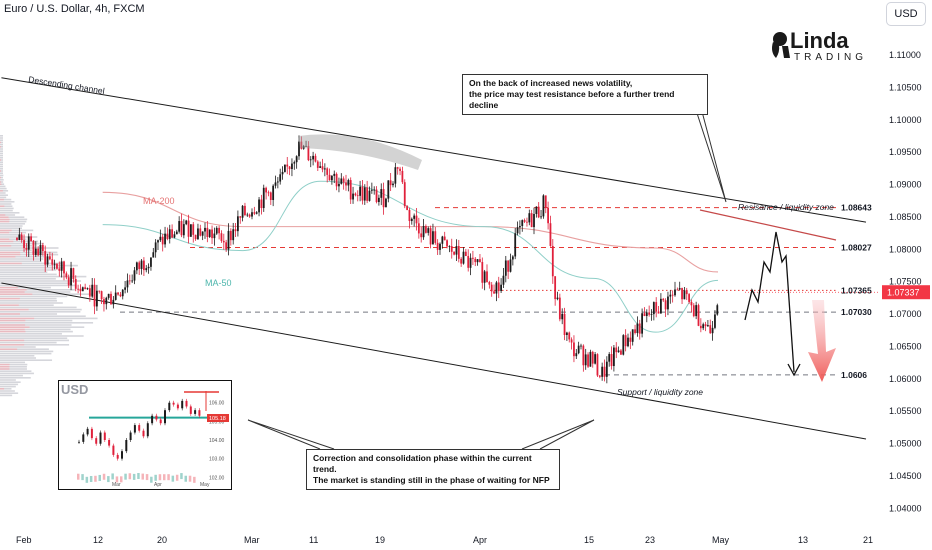  I want to click on top-callout-pointer, so click(710, 153).